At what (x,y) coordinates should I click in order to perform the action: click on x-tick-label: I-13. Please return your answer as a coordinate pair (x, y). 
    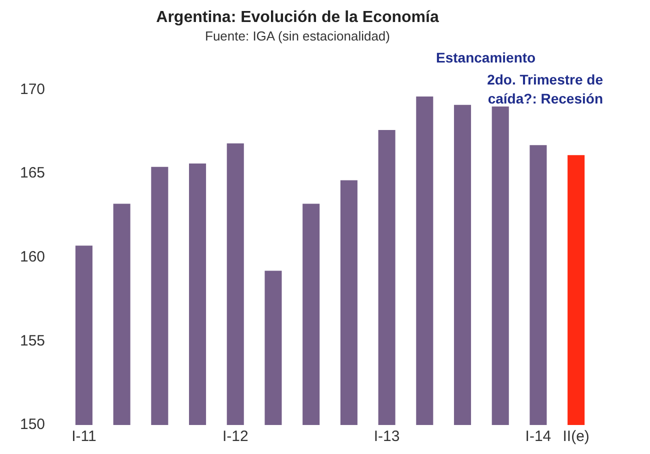
    Looking at the image, I should click on (387, 437).